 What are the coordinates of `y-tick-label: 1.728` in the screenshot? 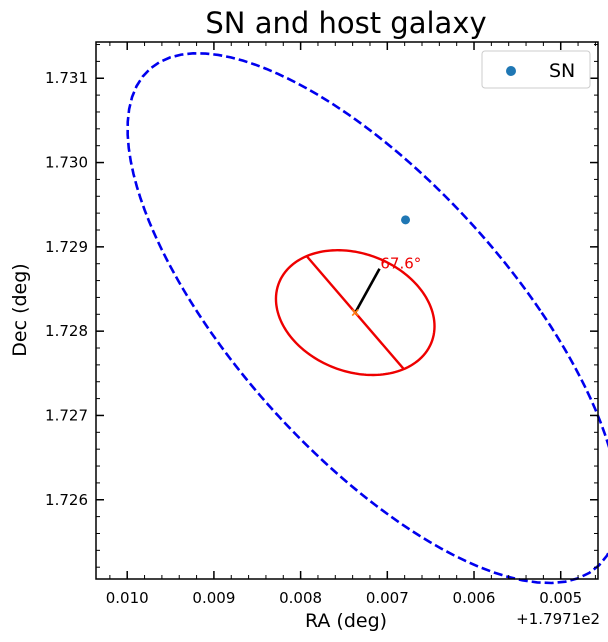 It's located at (66, 331).